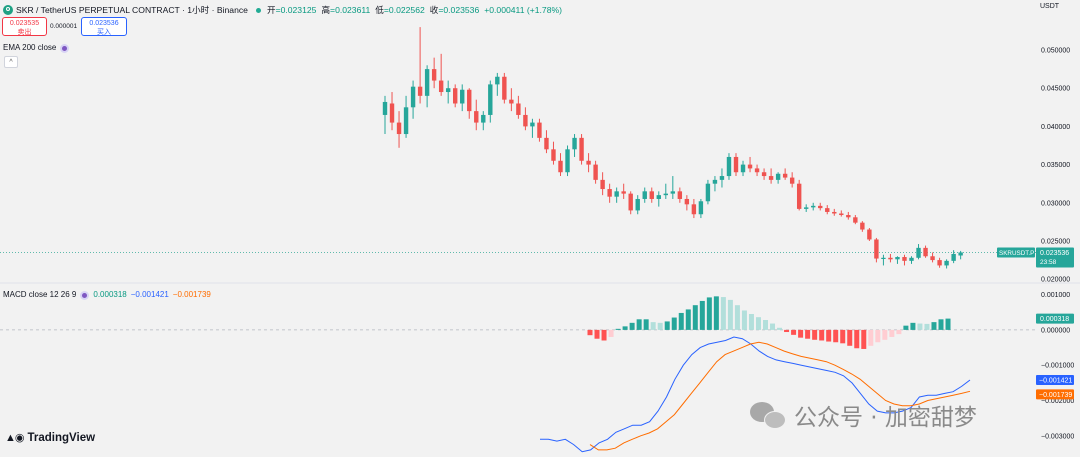  Describe the element at coordinates (291, 10) in the screenshot. I see `ohlc-open: 开=0.023125` at that location.